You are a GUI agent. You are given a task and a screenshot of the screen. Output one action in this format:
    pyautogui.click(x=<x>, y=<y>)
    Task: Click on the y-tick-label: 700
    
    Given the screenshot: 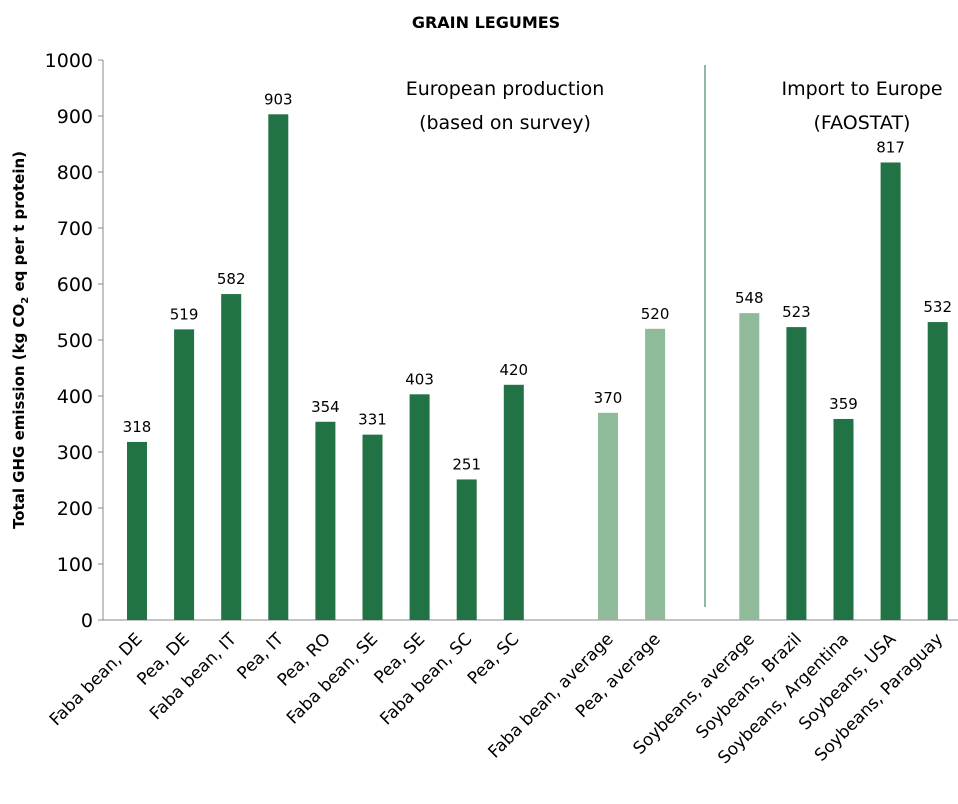 What is the action you would take?
    pyautogui.click(x=75, y=229)
    